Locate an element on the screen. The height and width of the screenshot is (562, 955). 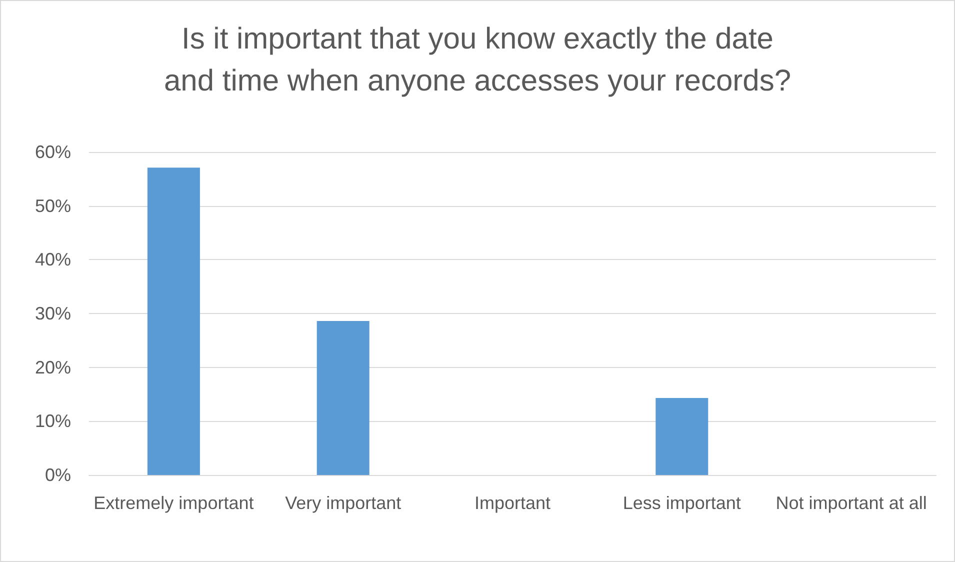
y-tick-label: 30% is located at coordinates (52, 314).